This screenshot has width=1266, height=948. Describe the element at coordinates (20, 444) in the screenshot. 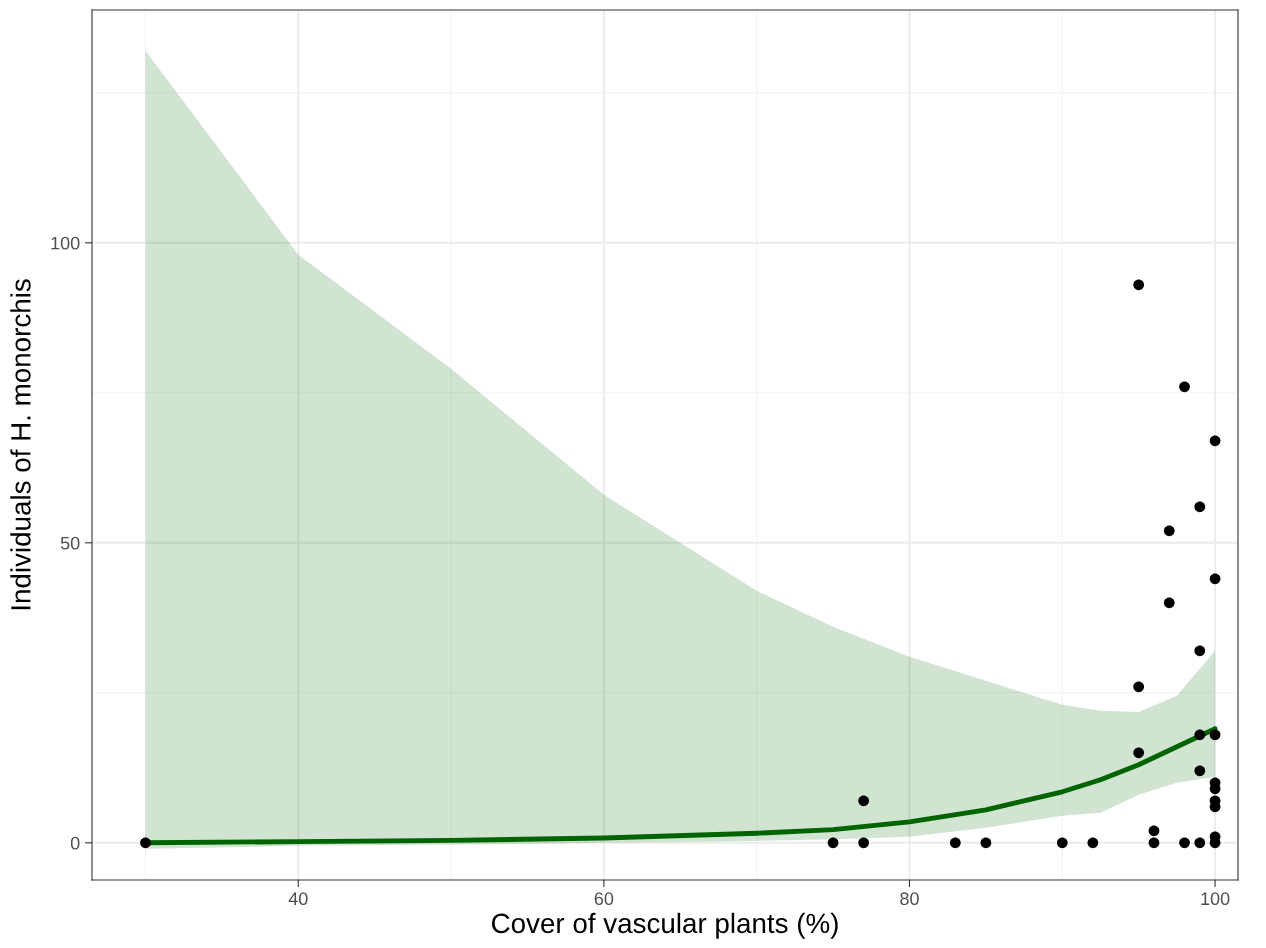

I see `y-axis-title: Individuals of H. monorchis` at that location.